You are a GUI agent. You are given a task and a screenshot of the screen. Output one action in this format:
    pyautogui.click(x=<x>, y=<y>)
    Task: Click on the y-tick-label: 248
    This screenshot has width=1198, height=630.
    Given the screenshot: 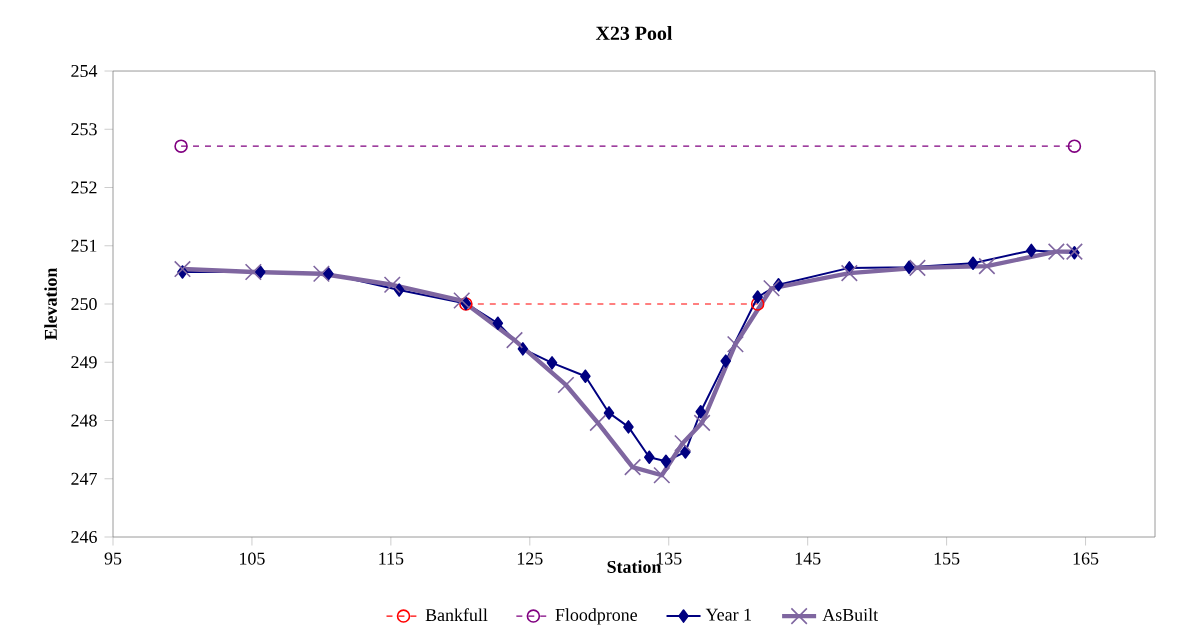 What is the action you would take?
    pyautogui.click(x=84, y=420)
    